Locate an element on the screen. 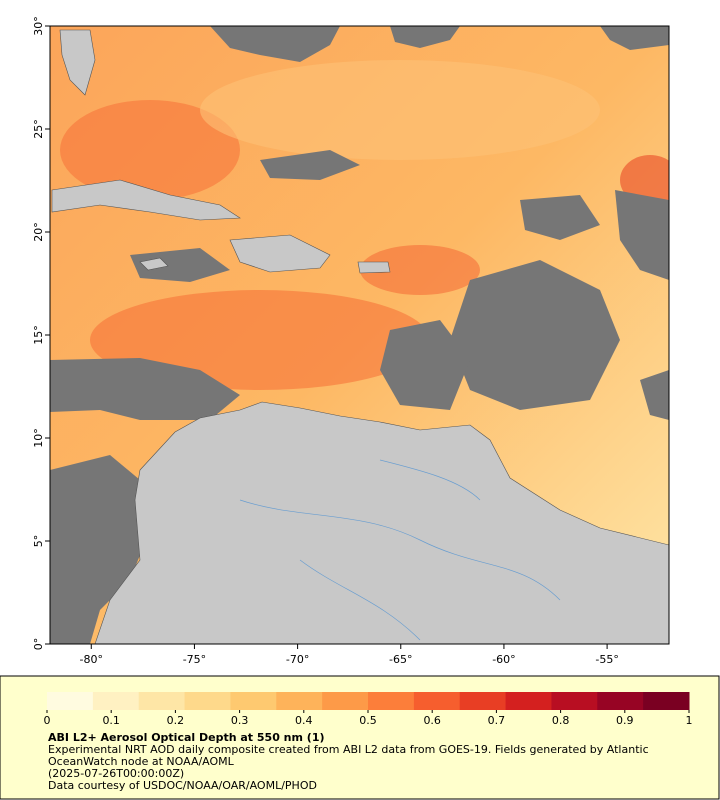 The height and width of the screenshot is (800, 720). x-tick-label: -75° is located at coordinates (194, 659).